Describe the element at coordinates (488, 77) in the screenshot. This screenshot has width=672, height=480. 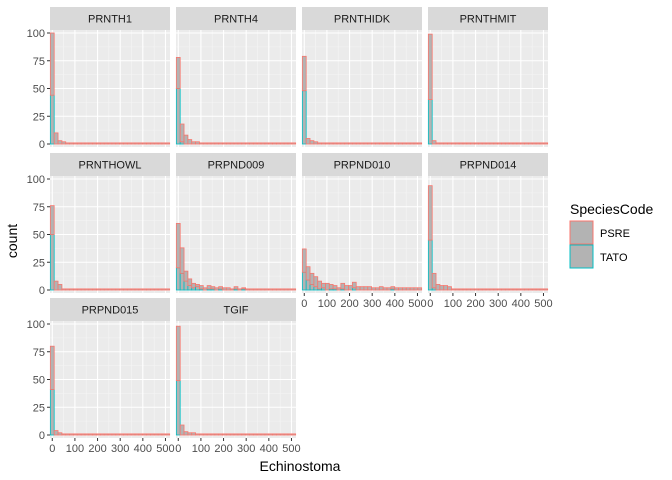
I see `facet-panel: PRNTHMIT` at that location.